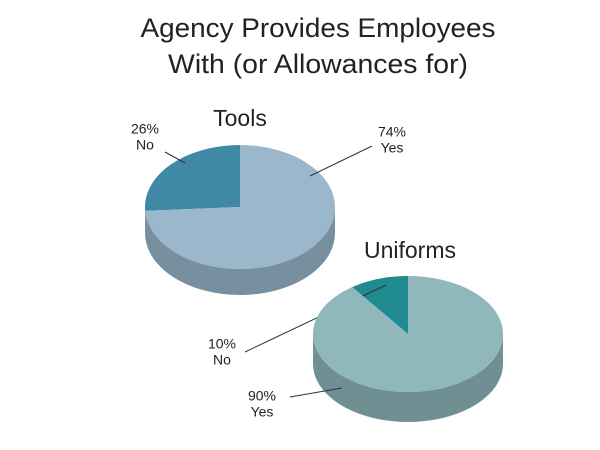 The height and width of the screenshot is (450, 600). I want to click on chart-title: With (or Allowances for), so click(318, 64).